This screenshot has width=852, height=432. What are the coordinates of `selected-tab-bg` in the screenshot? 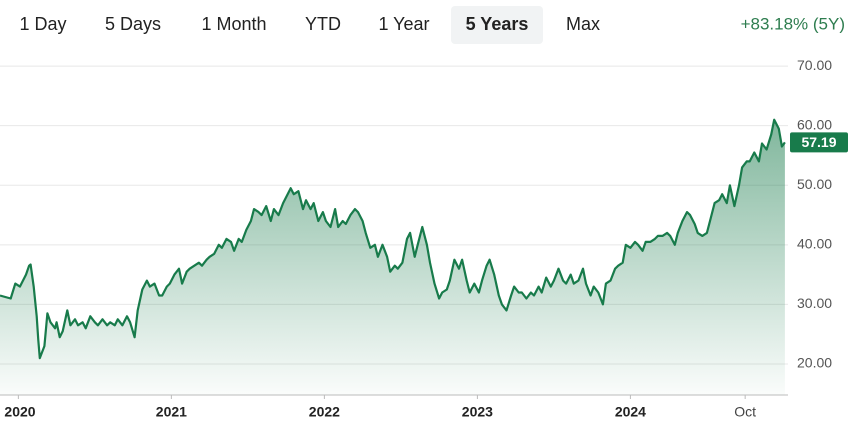 It's located at (497, 25).